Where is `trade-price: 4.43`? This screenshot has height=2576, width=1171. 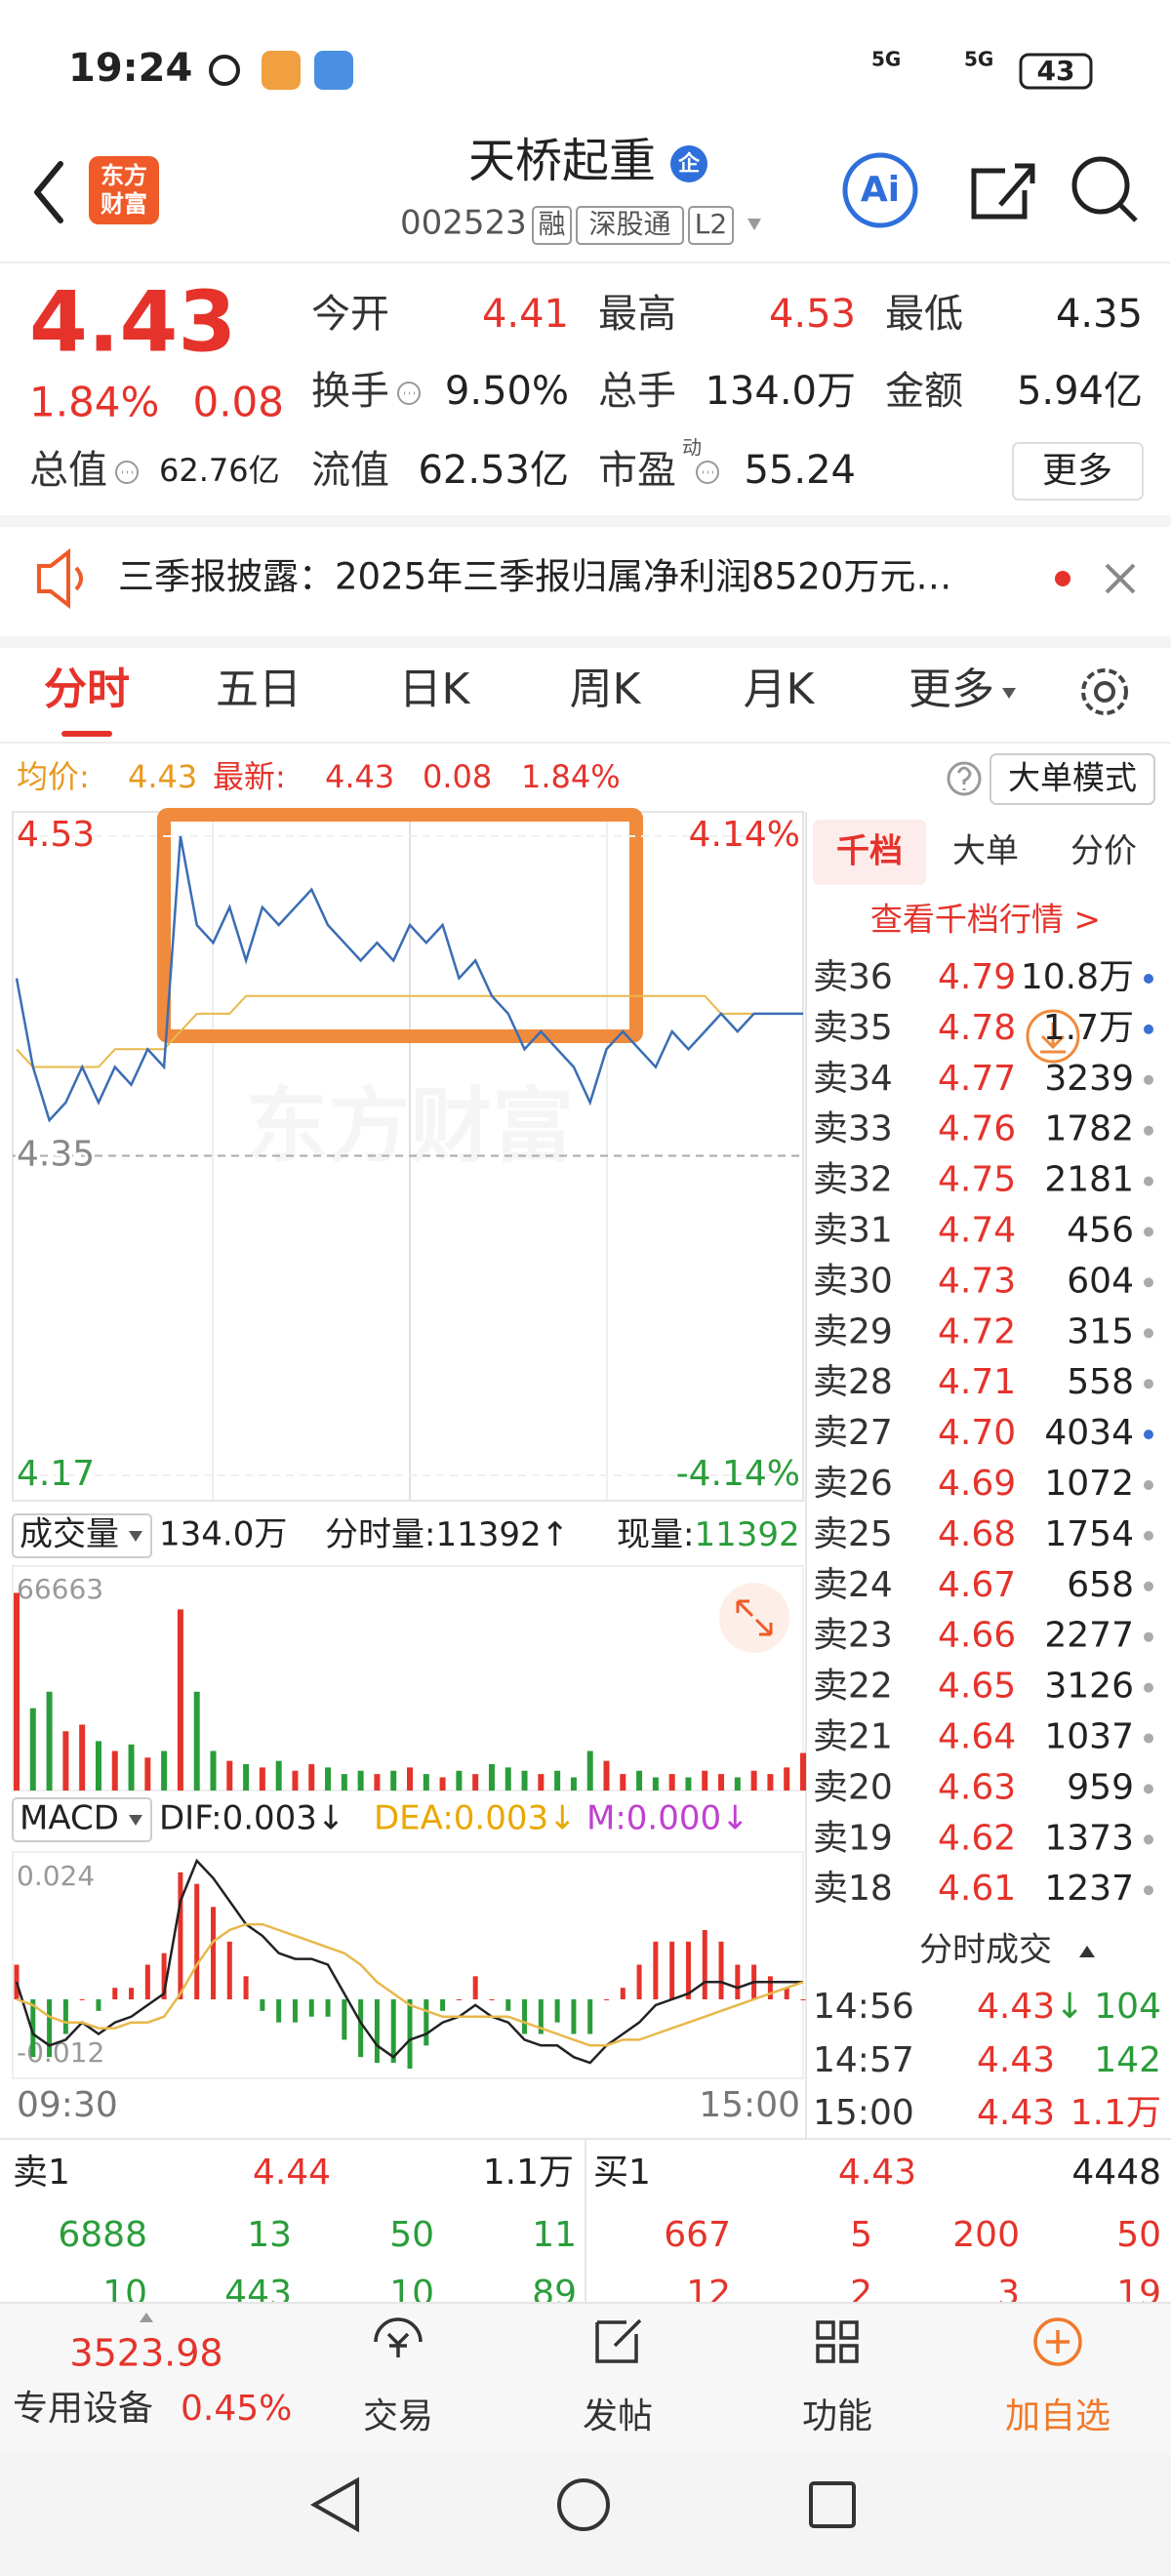 trade-price: 4.43 is located at coordinates (1016, 2060).